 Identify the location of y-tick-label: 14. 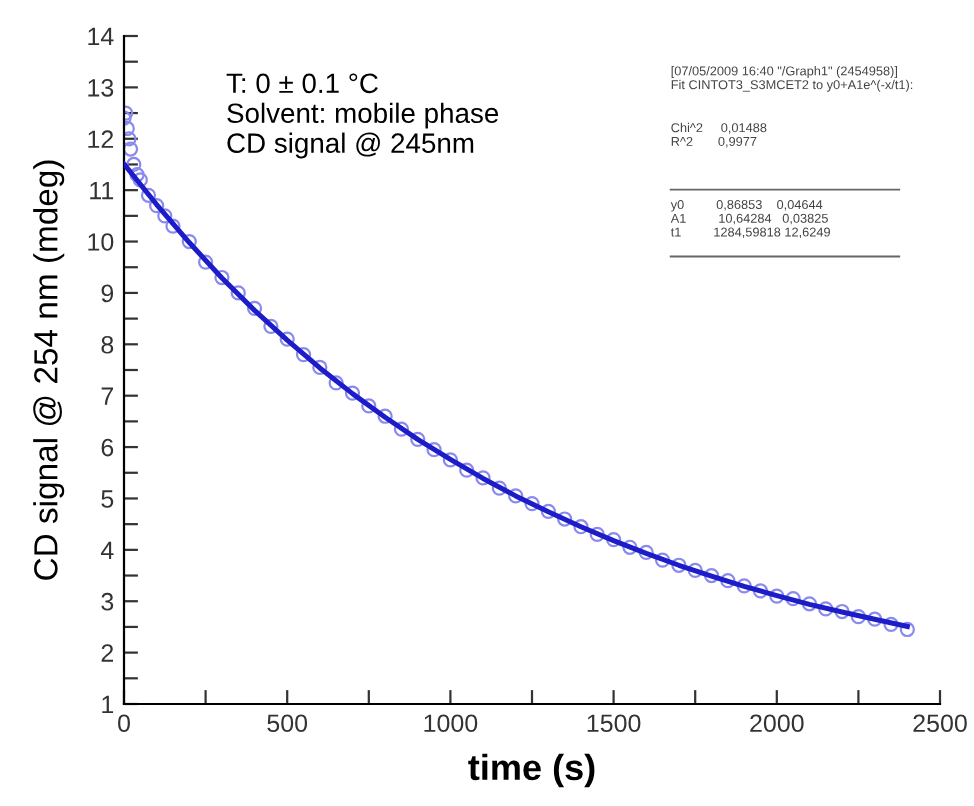
(101, 36).